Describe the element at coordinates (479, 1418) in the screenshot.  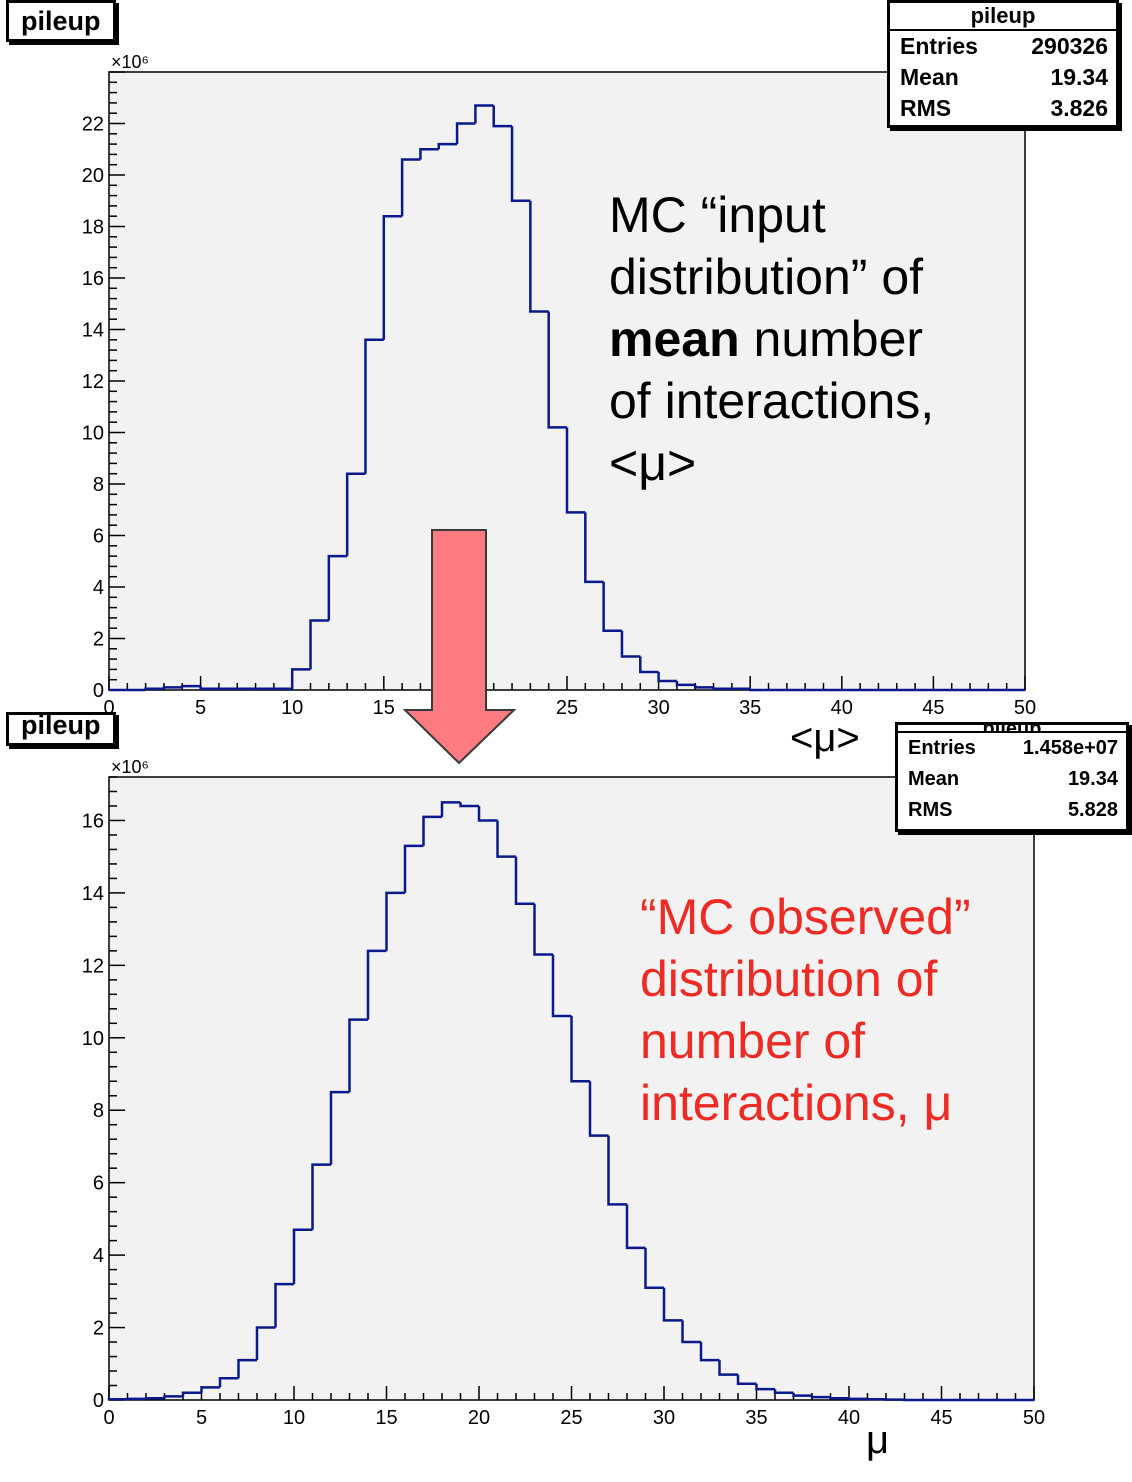
I see `x-tick-label: 20` at that location.